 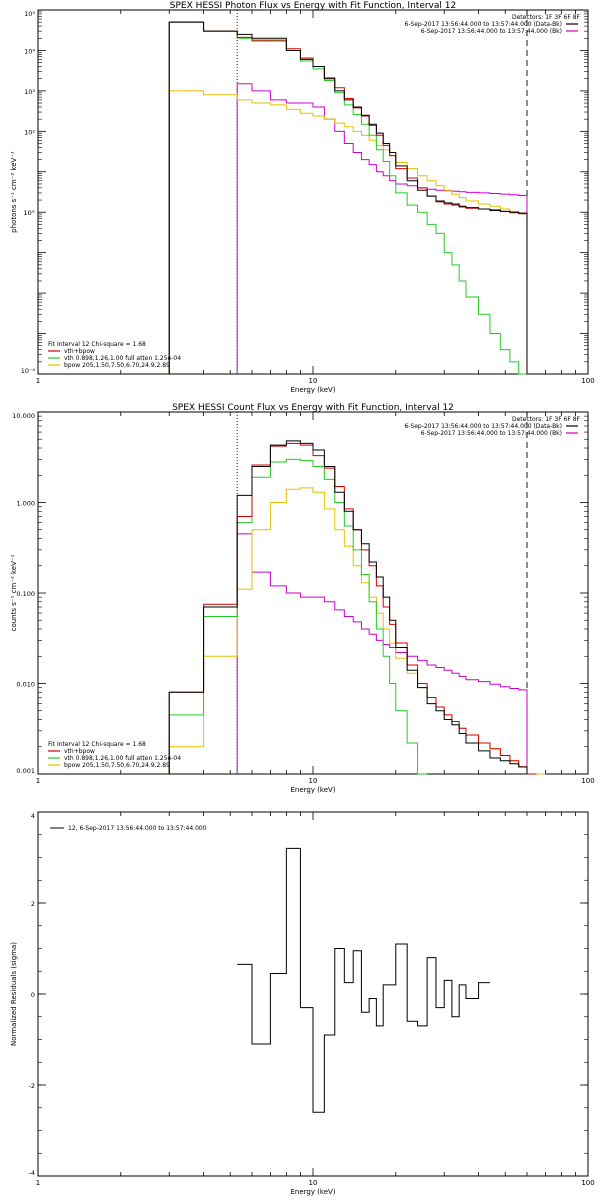 I want to click on y-tick-label: 10⁴, so click(x=29, y=51).